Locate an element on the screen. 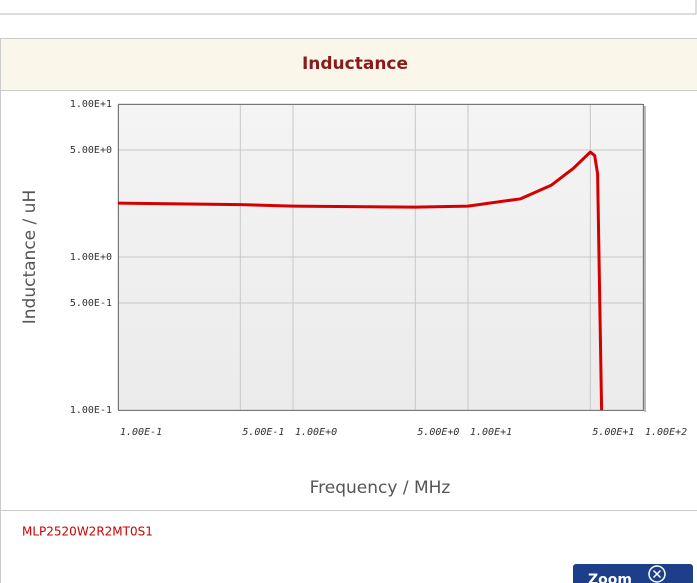 This screenshot has height=583, width=697. top-box is located at coordinates (348, 7).